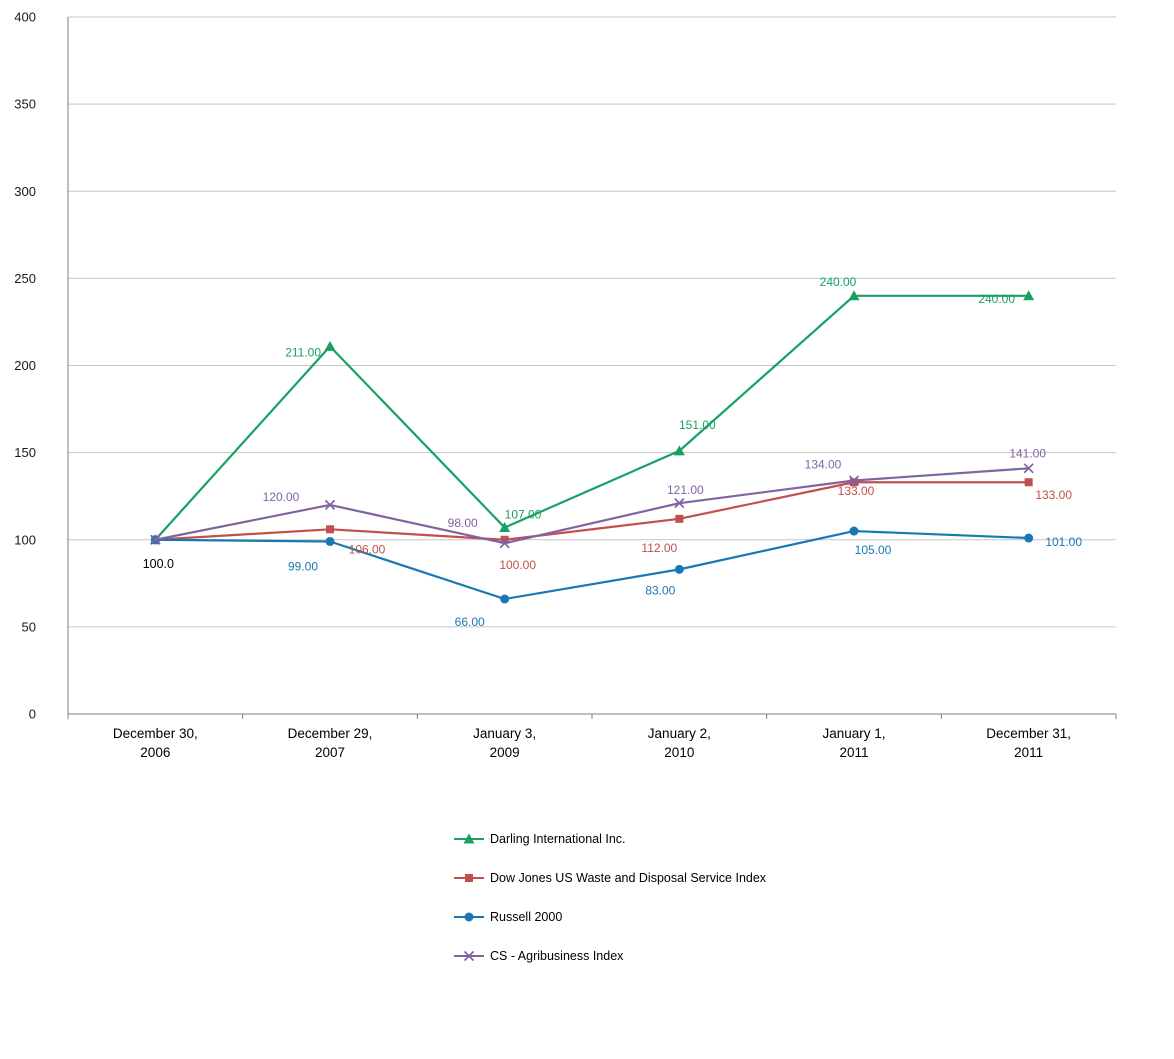 This screenshot has height=1059, width=1174. What do you see at coordinates (367, 549) in the screenshot?
I see `svg-text: 106.00` at bounding box center [367, 549].